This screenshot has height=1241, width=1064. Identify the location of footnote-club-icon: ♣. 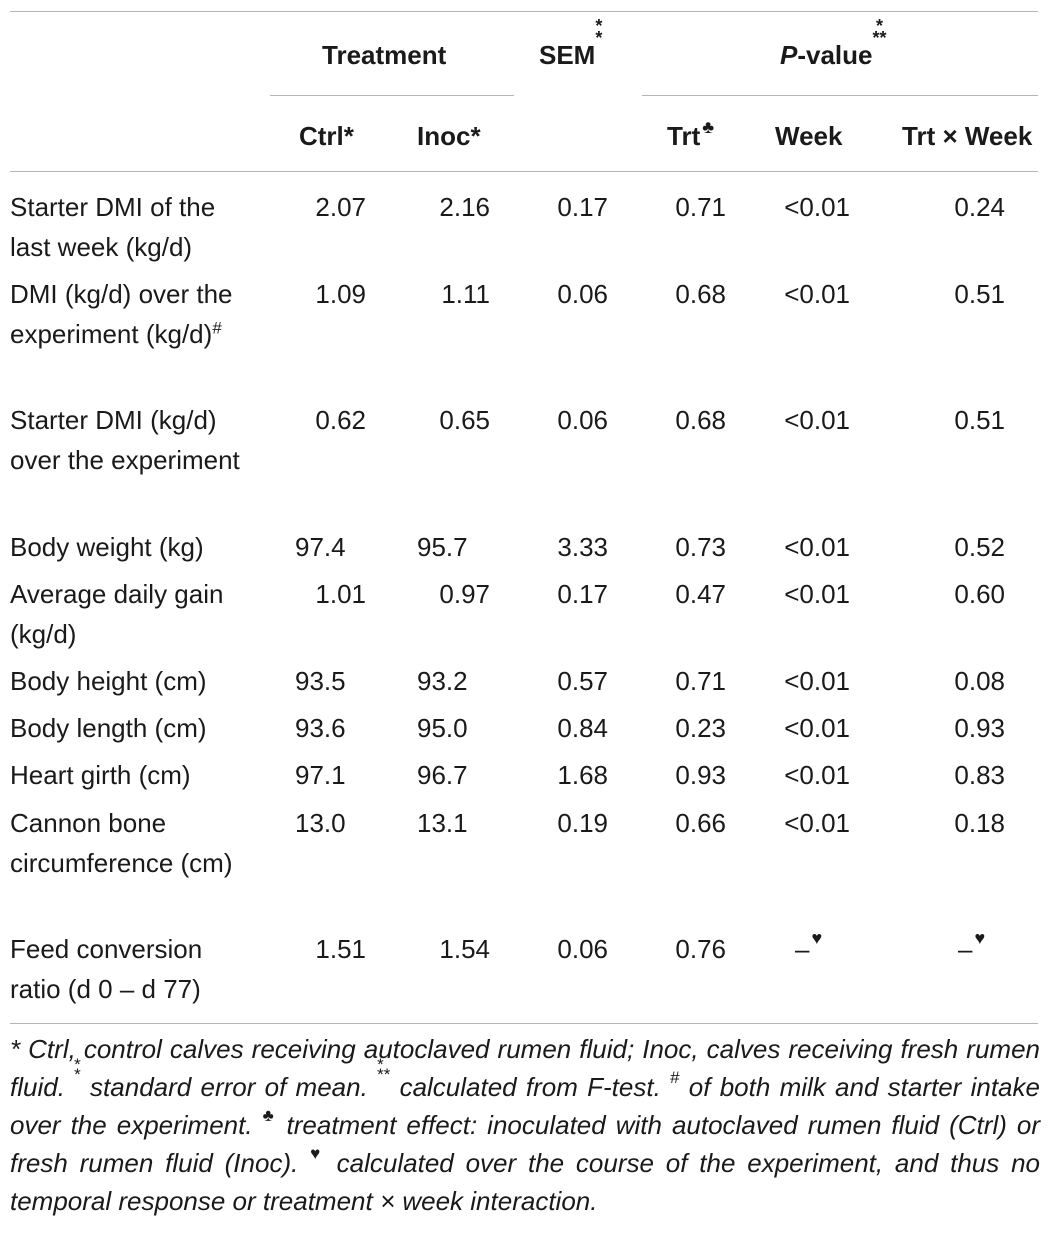
(269, 1115).